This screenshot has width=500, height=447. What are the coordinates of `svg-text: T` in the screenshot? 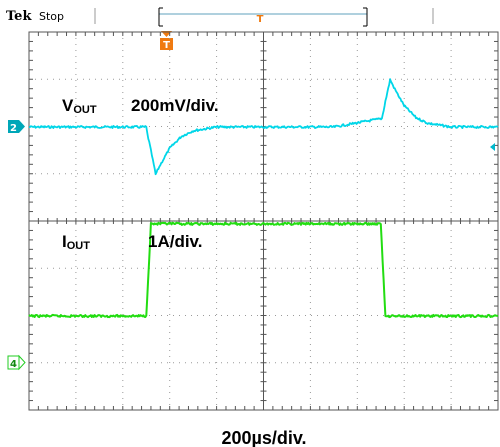 It's located at (166, 45).